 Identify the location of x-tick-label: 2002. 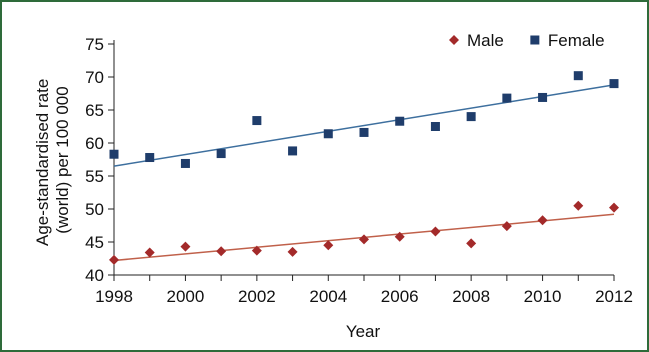
(257, 296).